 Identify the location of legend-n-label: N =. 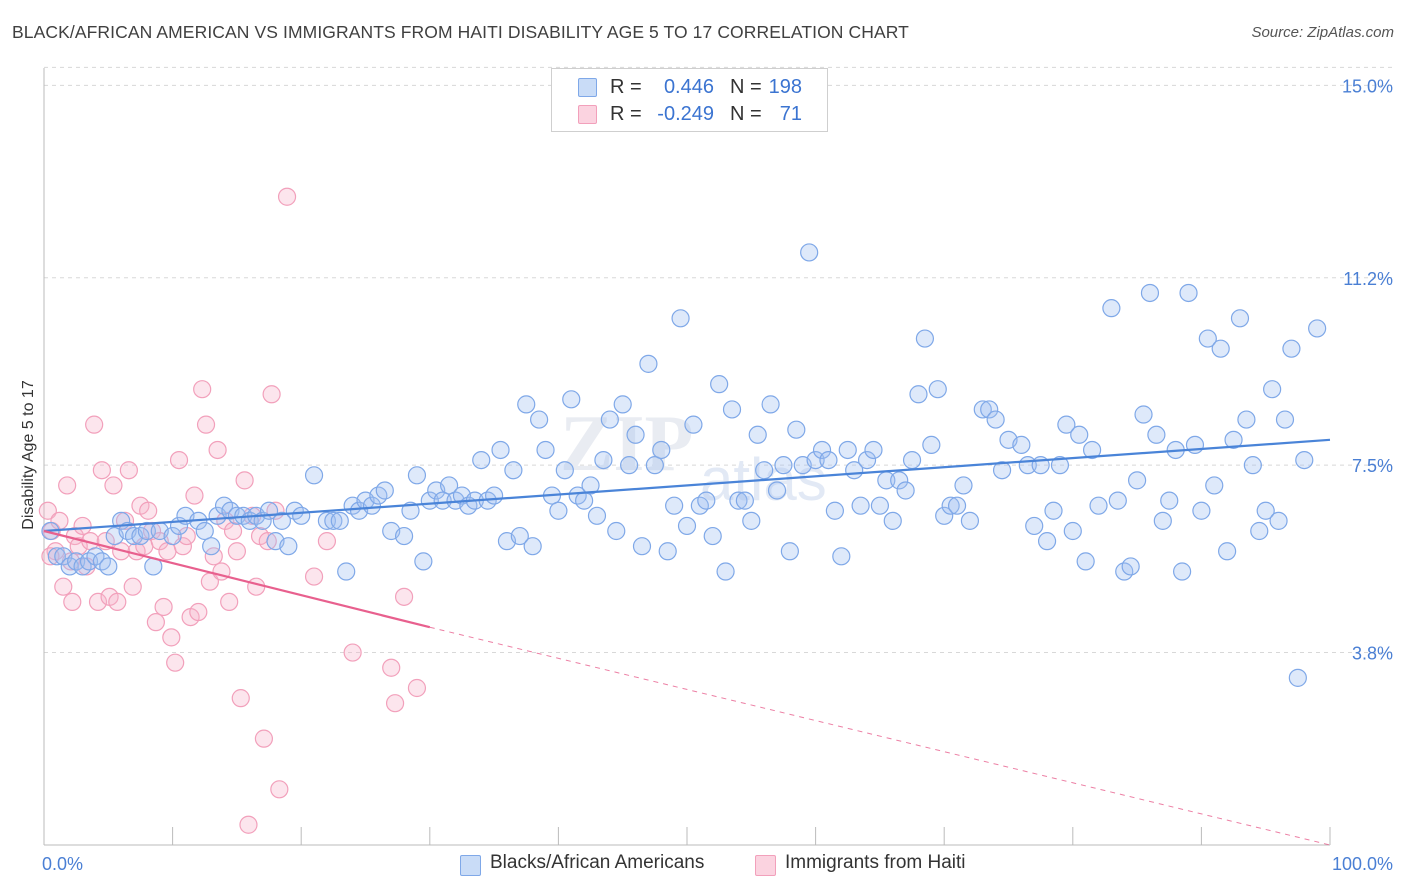
(746, 114).